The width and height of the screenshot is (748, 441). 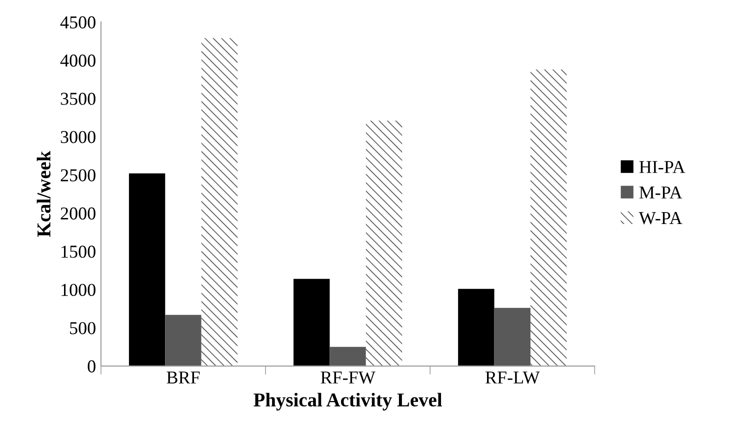 What do you see at coordinates (78, 175) in the screenshot?
I see `y-tick-label: 2500` at bounding box center [78, 175].